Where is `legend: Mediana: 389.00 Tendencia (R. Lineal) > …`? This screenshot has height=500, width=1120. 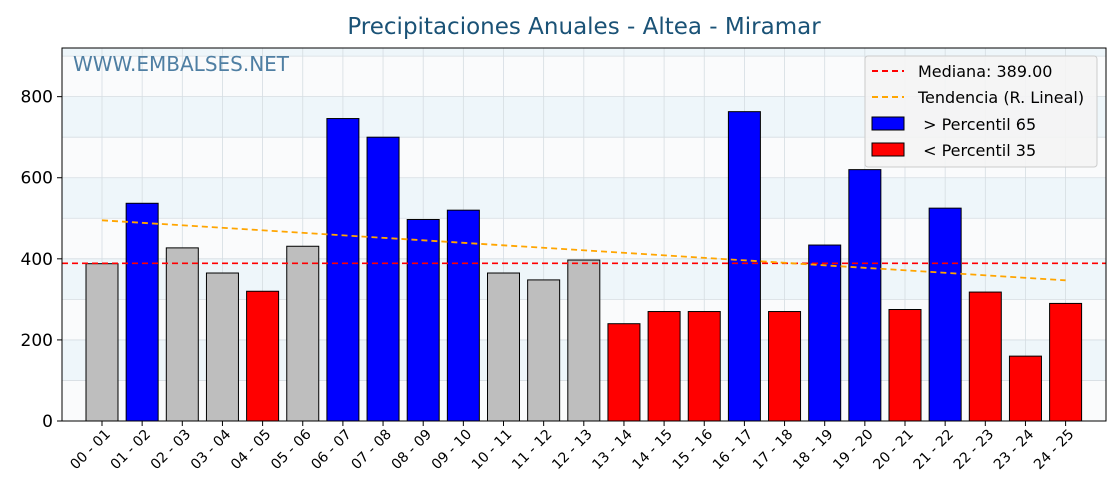 legend: Mediana: 389.00 Tendencia (R. Lineal) > … is located at coordinates (981, 111).